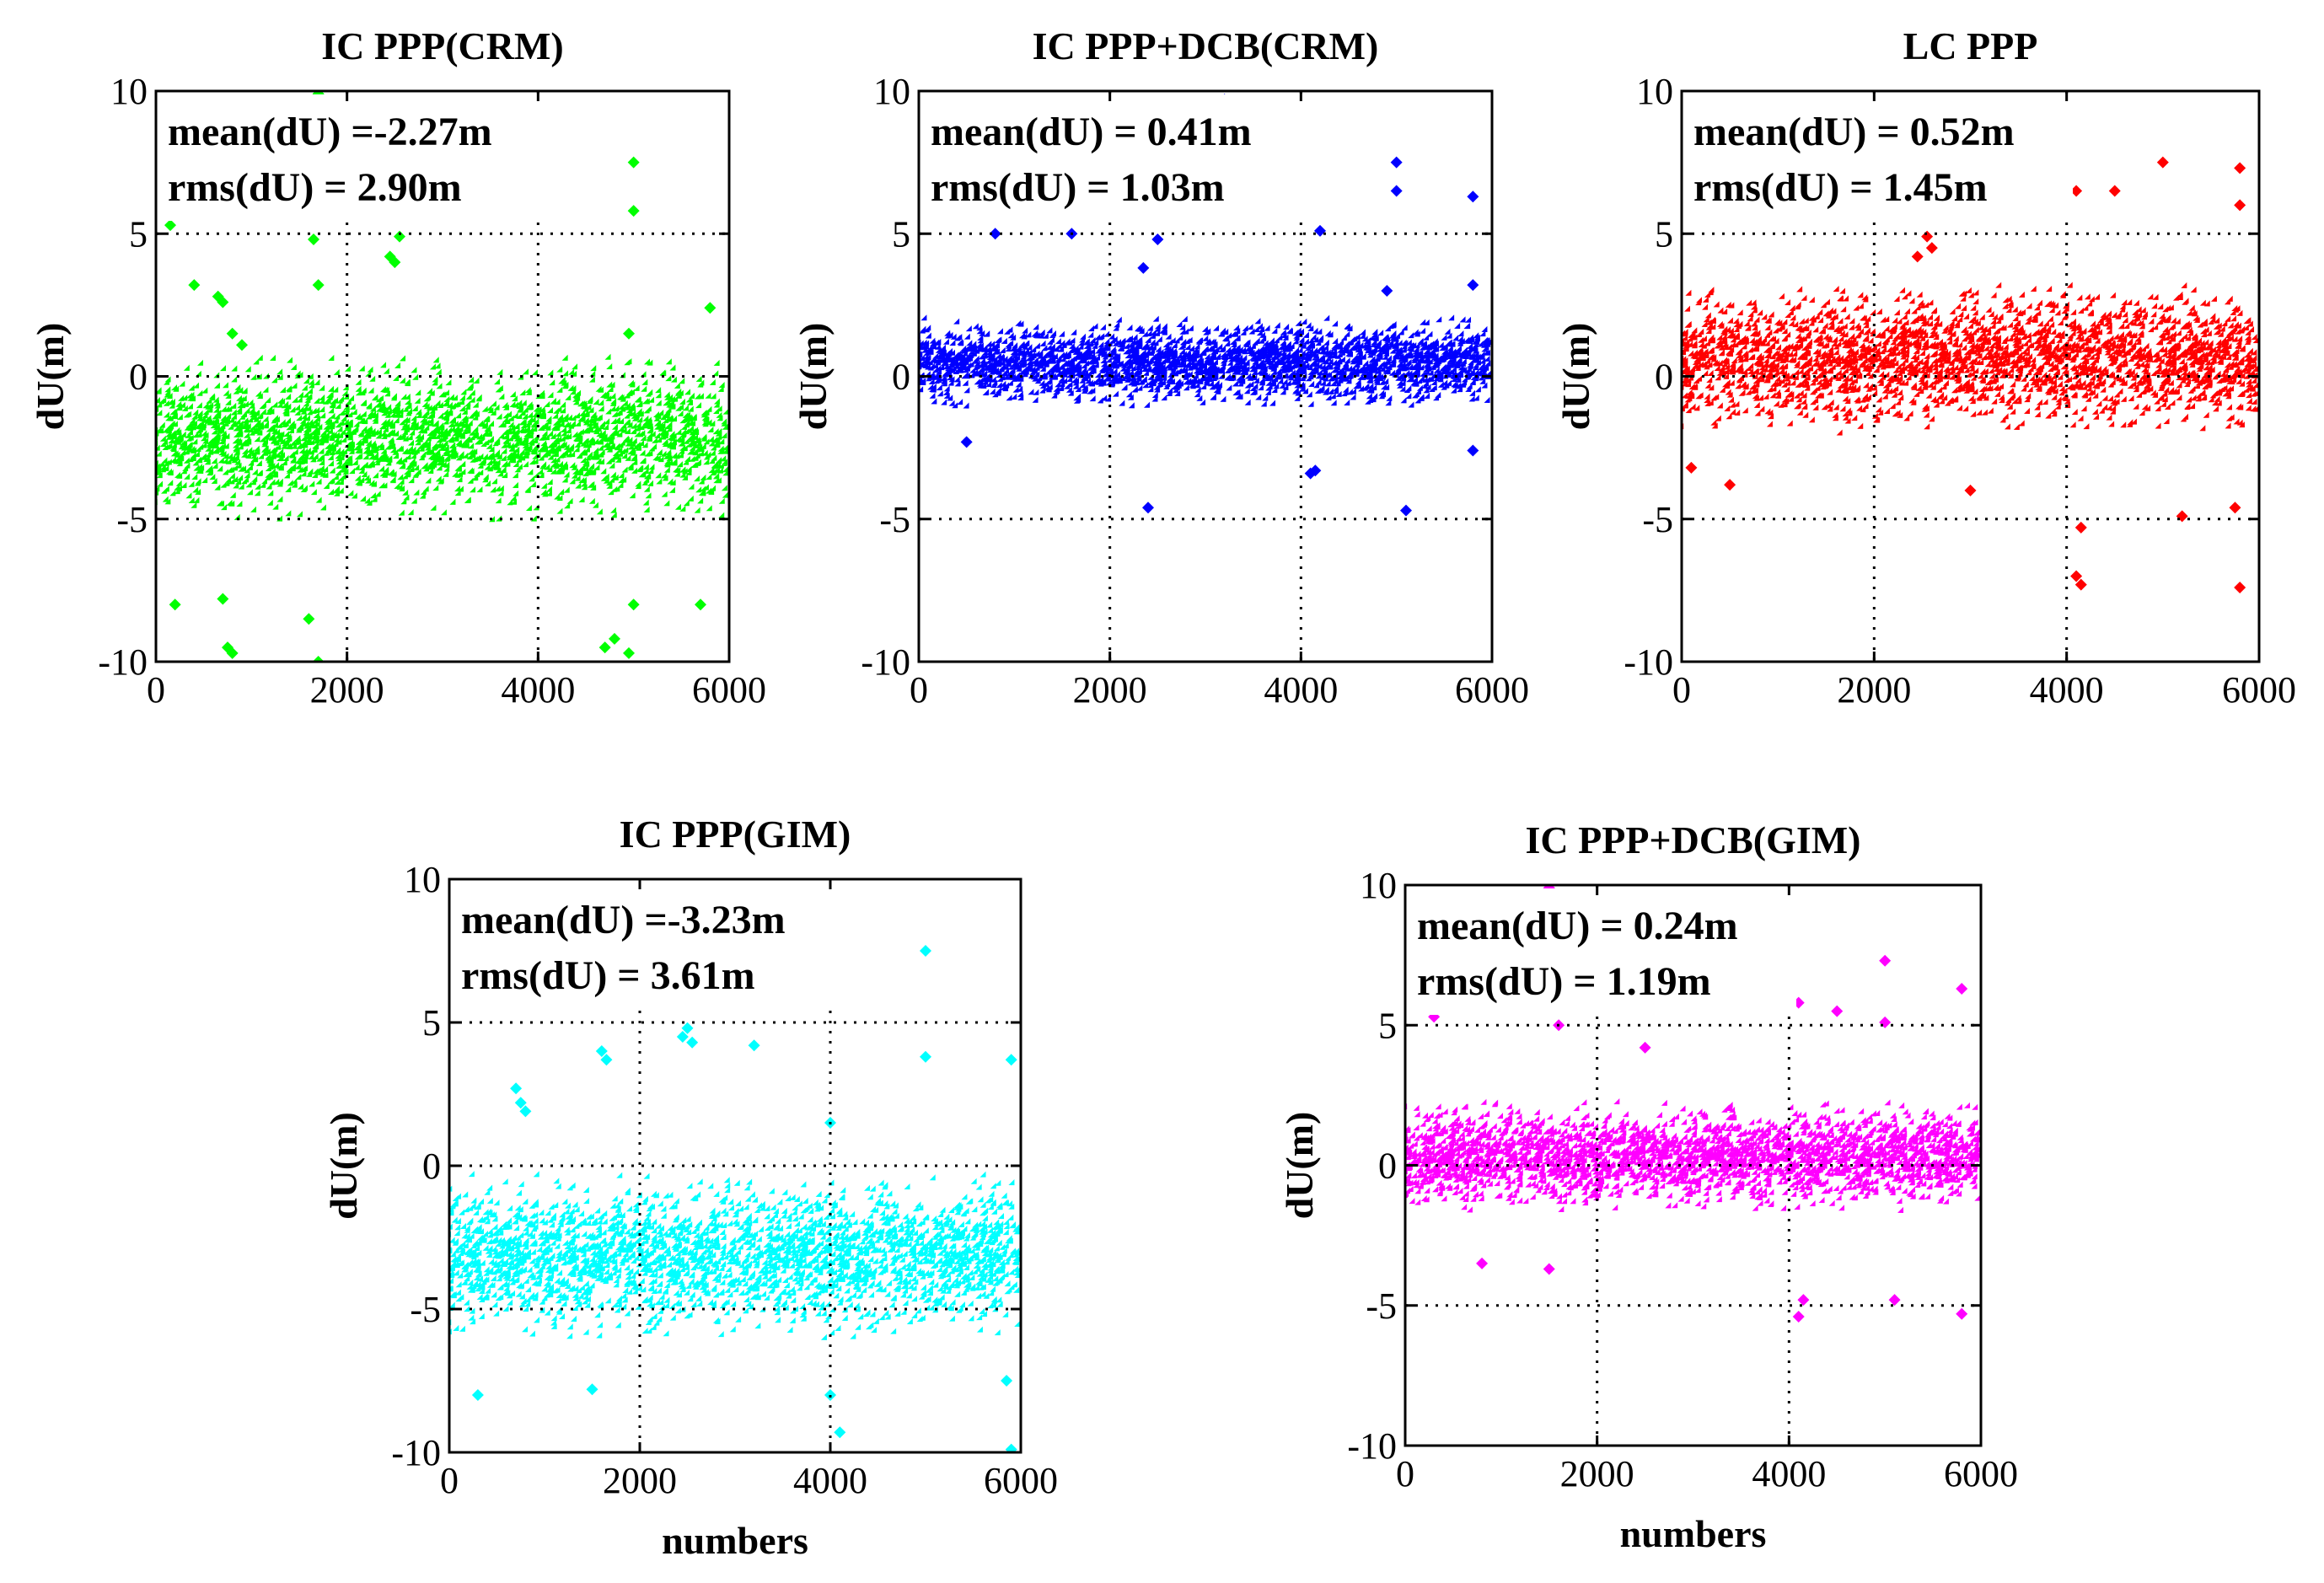  What do you see at coordinates (1840, 188) in the screenshot?
I see `annotation-text: rms(dU) = 1.45m` at bounding box center [1840, 188].